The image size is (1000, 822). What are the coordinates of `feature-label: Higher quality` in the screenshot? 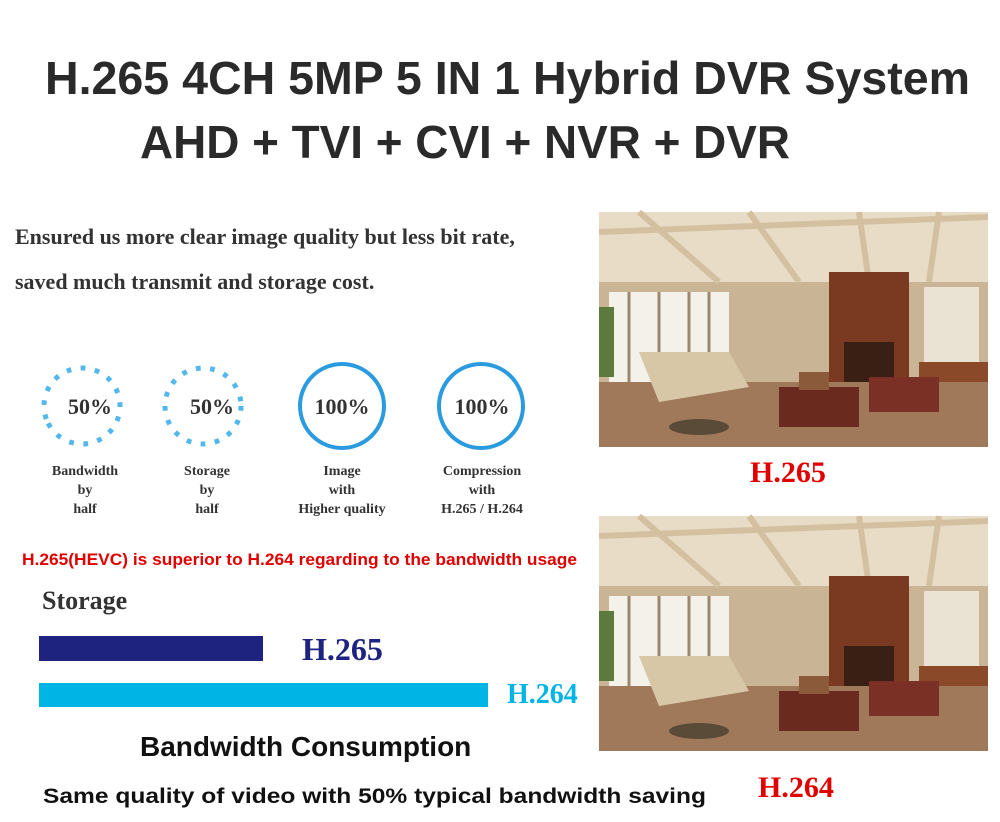 It's located at (341, 509).